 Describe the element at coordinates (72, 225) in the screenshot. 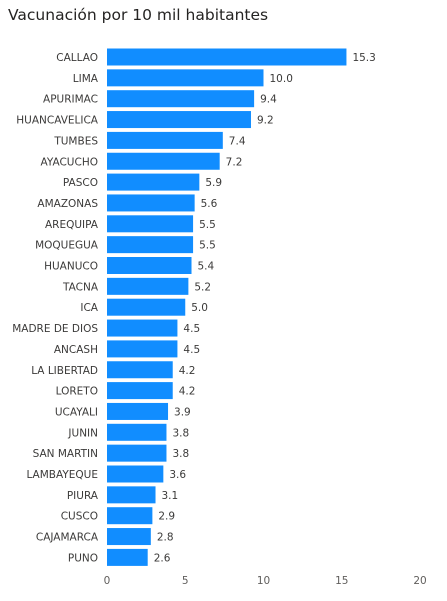

I see `category-label: AREQUIPA` at that location.